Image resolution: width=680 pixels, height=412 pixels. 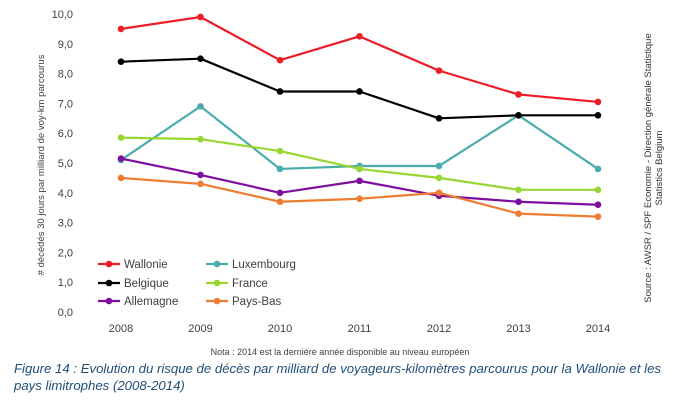 What do you see at coordinates (264, 265) in the screenshot?
I see `legend-label: Luxembourg` at bounding box center [264, 265].